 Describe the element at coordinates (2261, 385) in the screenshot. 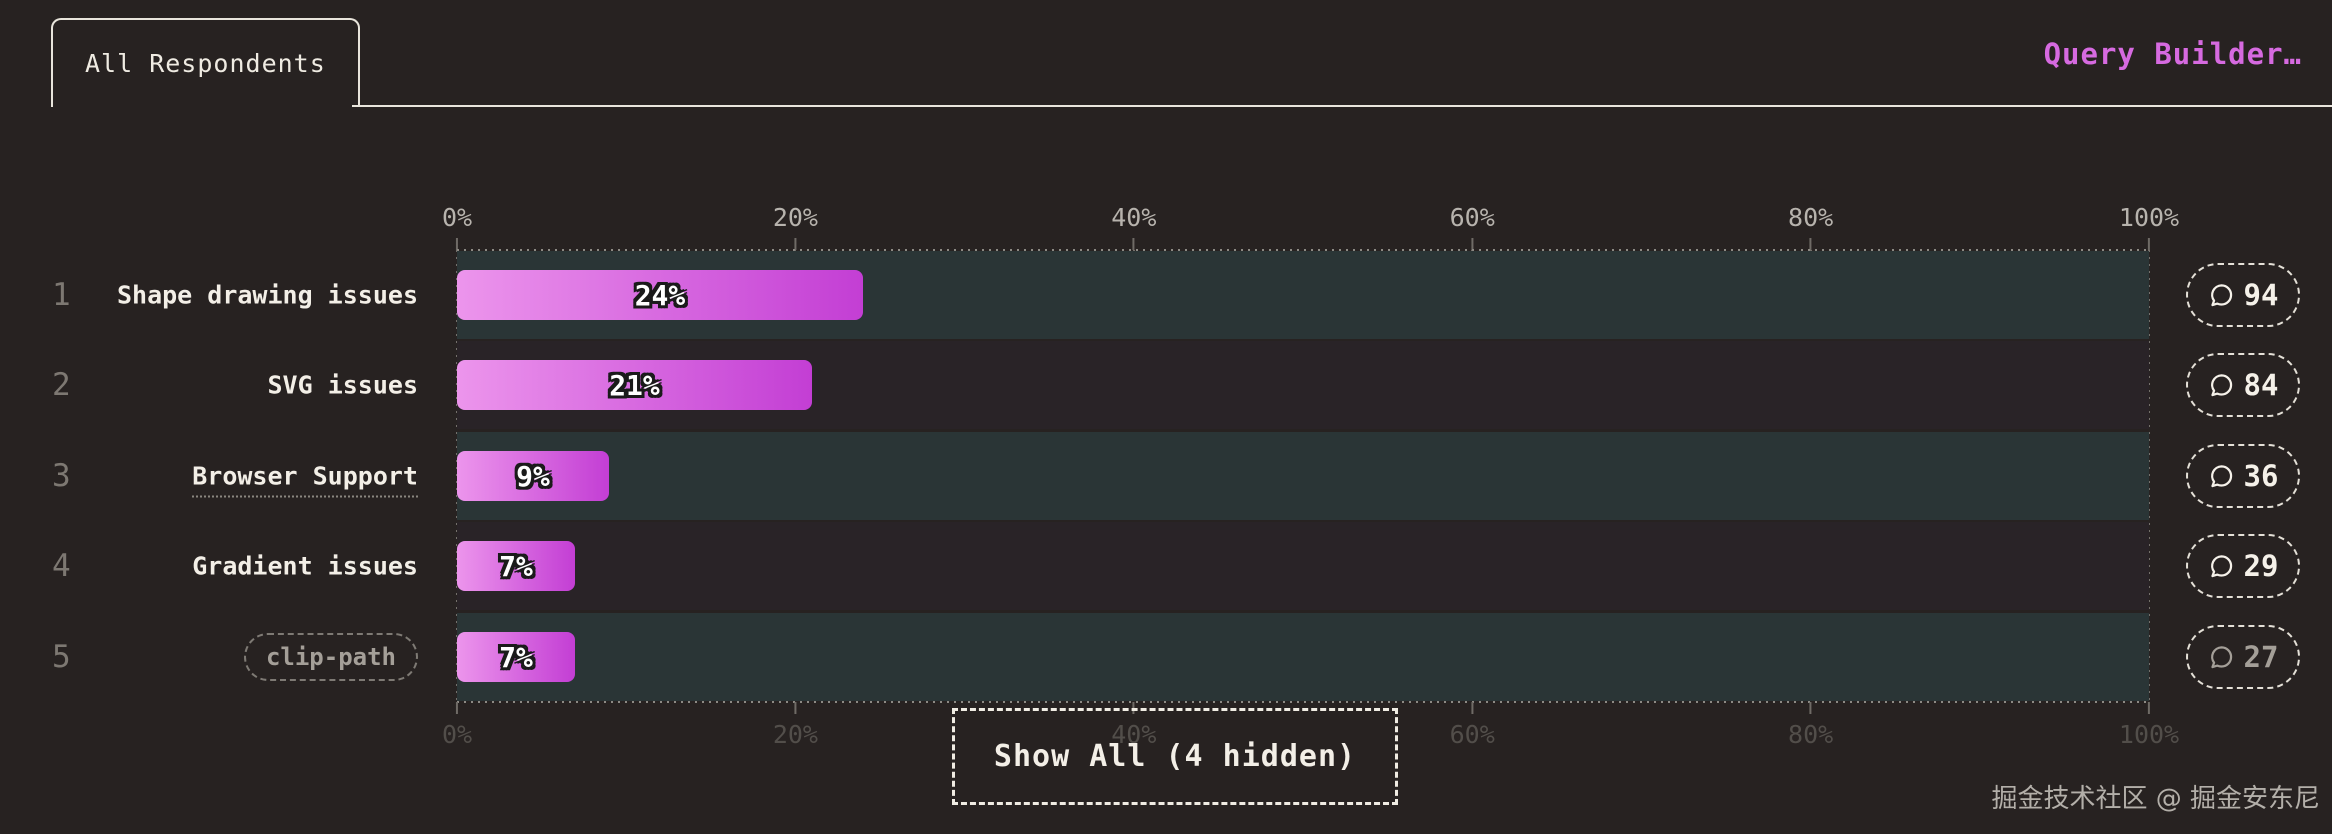

I see `comments-count: 84` at that location.